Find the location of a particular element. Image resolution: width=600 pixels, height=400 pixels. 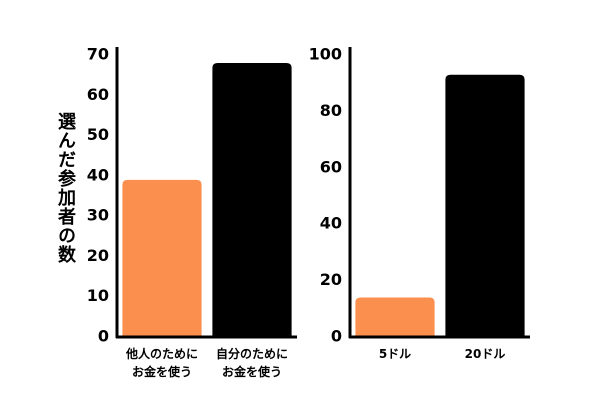

x-tick-label: 20ドル is located at coordinates (485, 354).